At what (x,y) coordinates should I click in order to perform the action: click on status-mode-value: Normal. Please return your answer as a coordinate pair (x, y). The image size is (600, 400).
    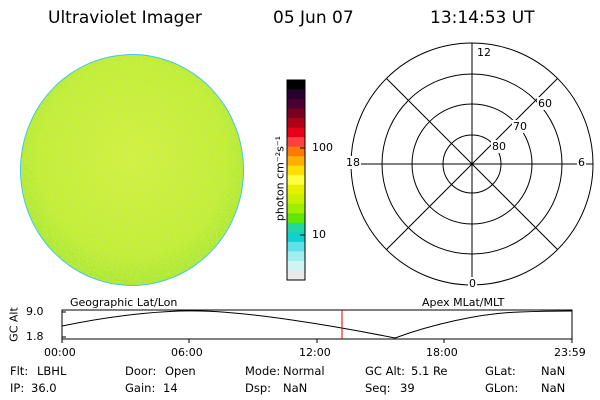
    Looking at the image, I should click on (304, 371).